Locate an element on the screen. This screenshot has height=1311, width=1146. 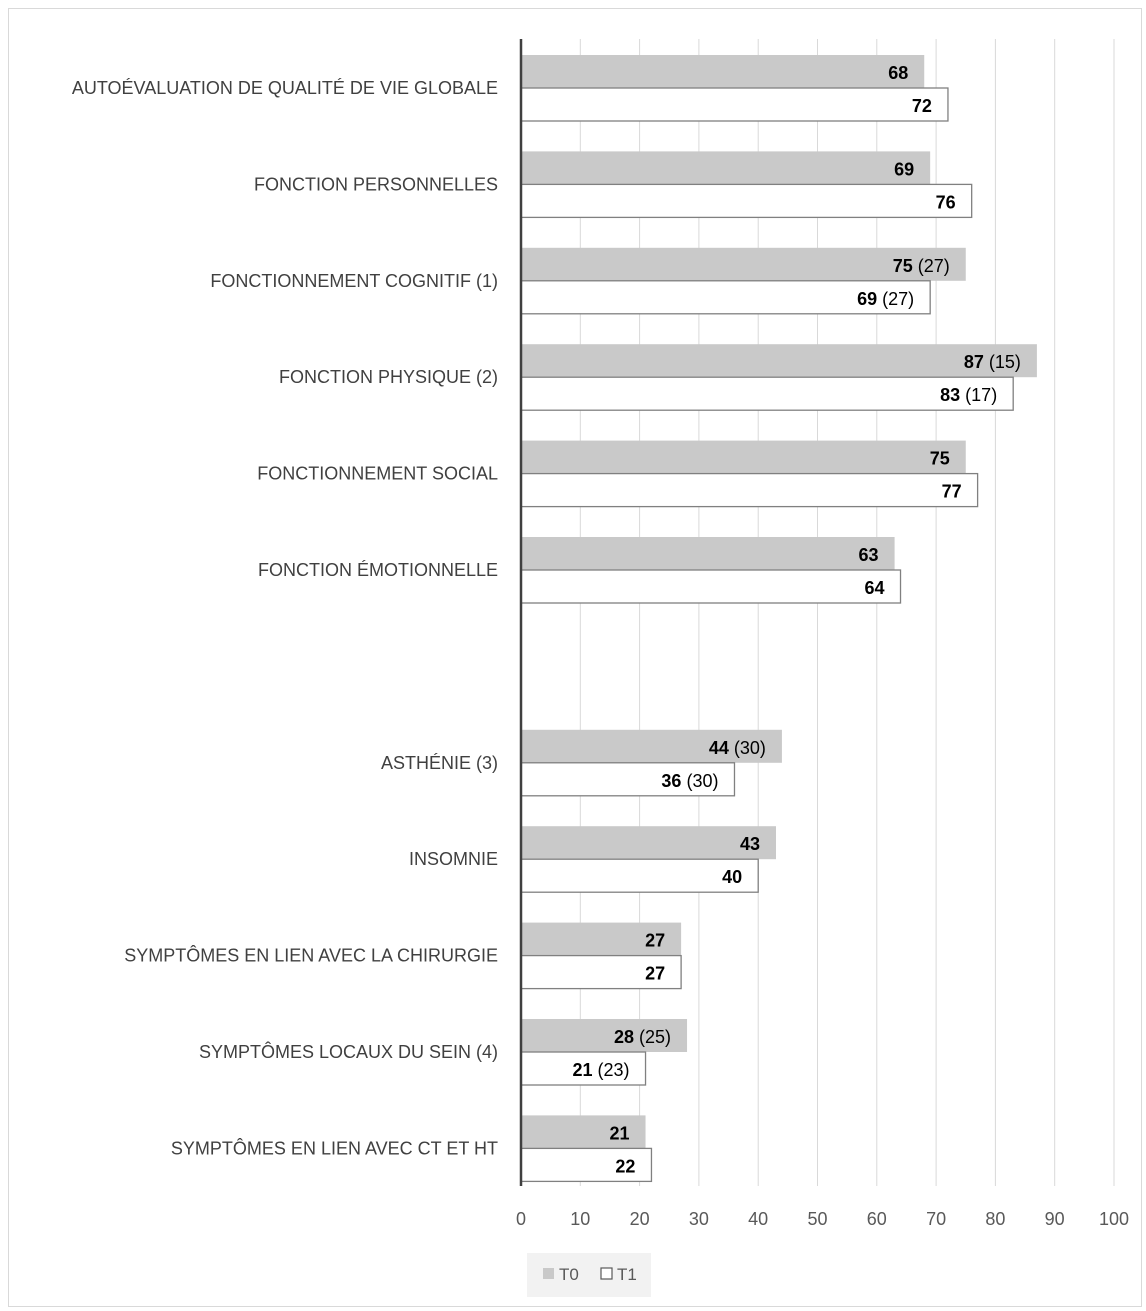
category-label-1: FONCTION PERSONNELLES is located at coordinates (376, 184).